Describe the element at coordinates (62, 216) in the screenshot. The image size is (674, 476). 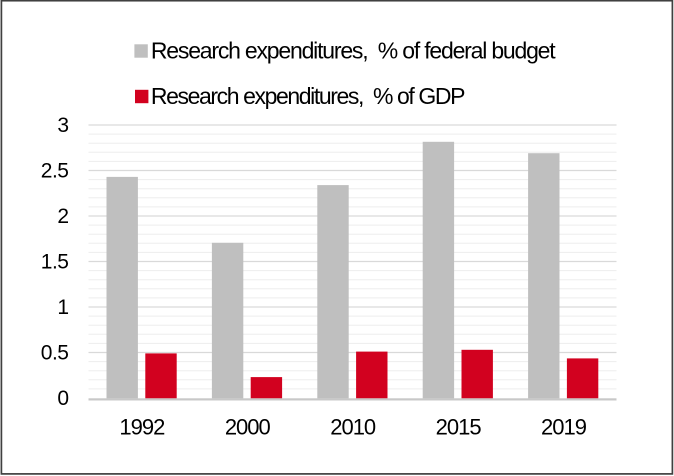
I see `svg-text: 2` at that location.